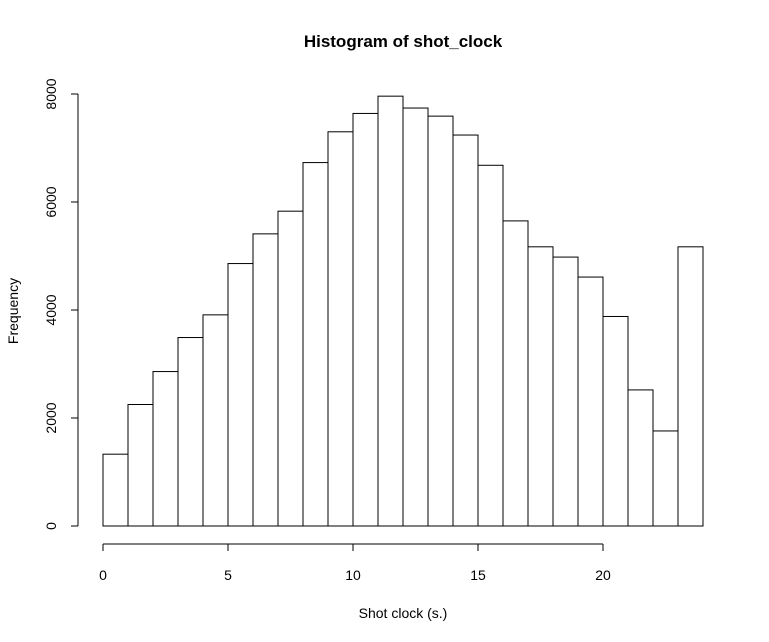 This screenshot has height=642, width=769. I want to click on y-tick-label: 6000, so click(51, 201).